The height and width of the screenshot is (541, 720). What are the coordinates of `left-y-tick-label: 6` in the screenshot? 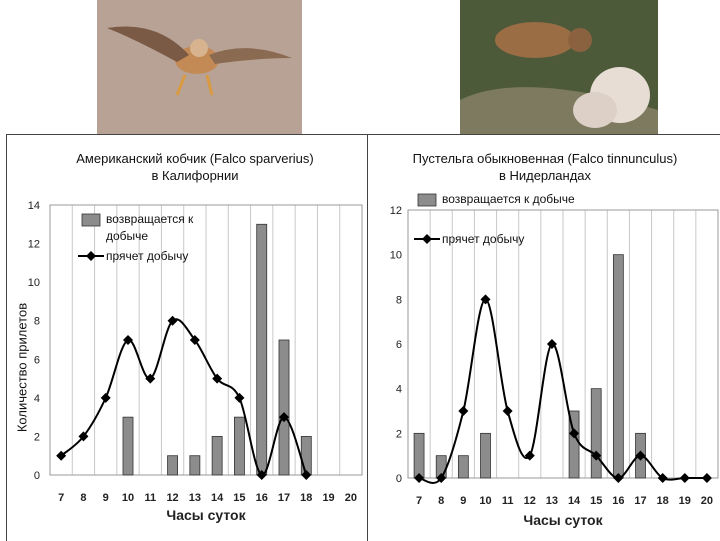 It's located at (37, 360).